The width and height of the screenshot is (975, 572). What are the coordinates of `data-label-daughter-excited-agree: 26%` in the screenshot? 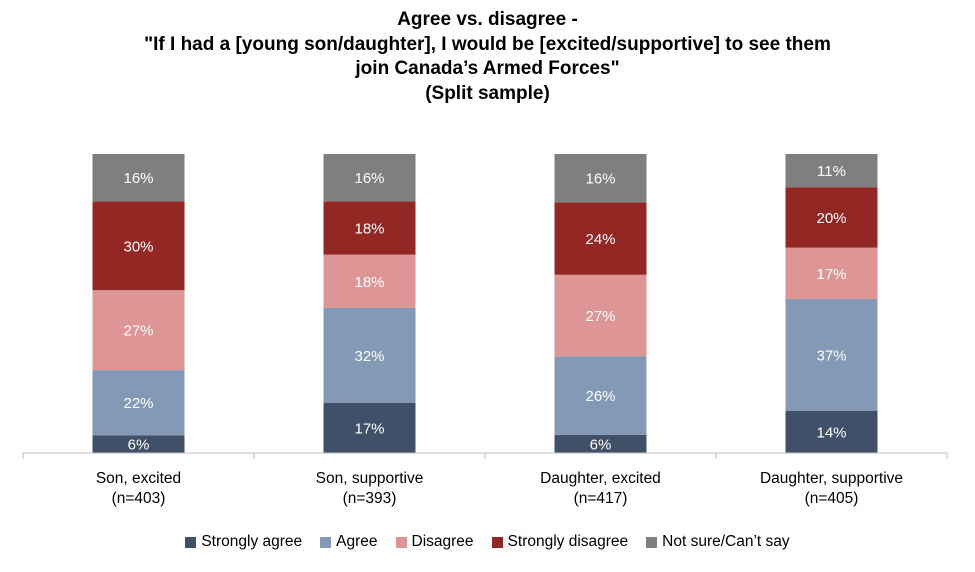 It's located at (600, 396).